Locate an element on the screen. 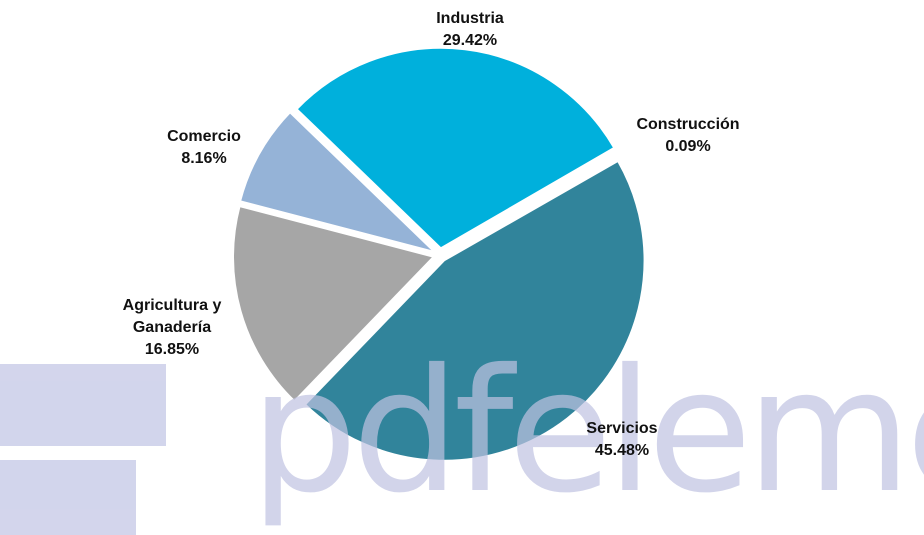 This screenshot has height=535, width=924. category-label: Comercio is located at coordinates (204, 136).